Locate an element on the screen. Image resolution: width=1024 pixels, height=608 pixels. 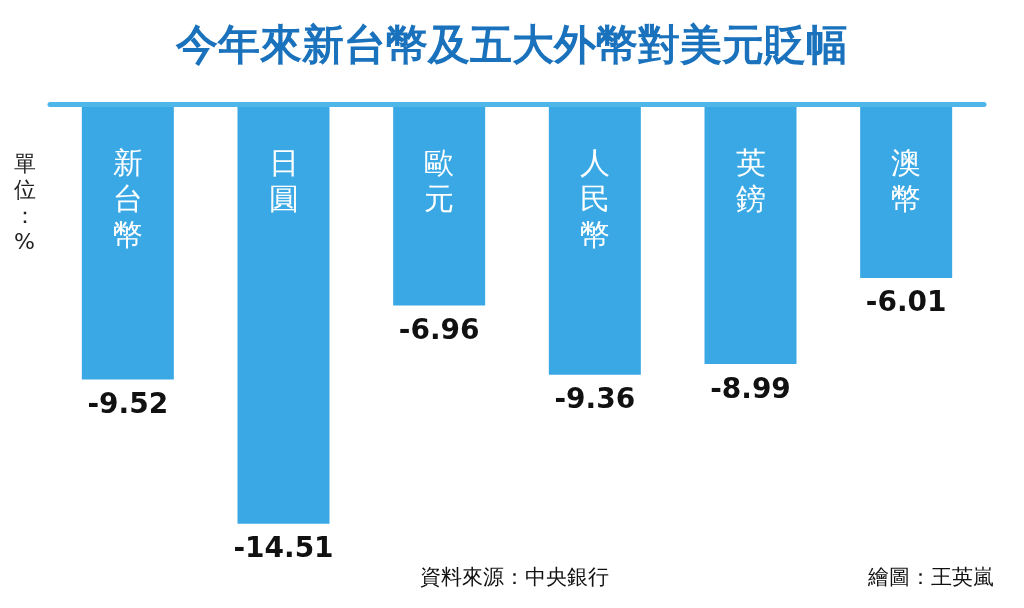
x-tick-label: 日圓 is located at coordinates (283, 180).